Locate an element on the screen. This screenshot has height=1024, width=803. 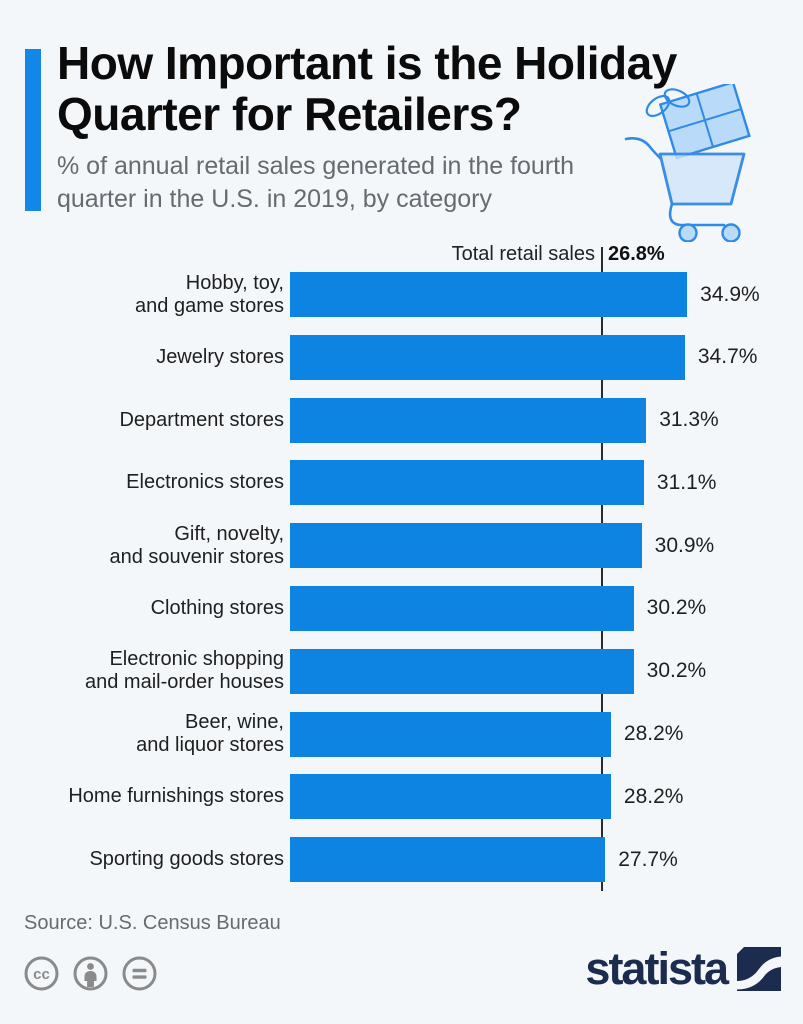
statista-wordmark: statista is located at coordinates (657, 968).